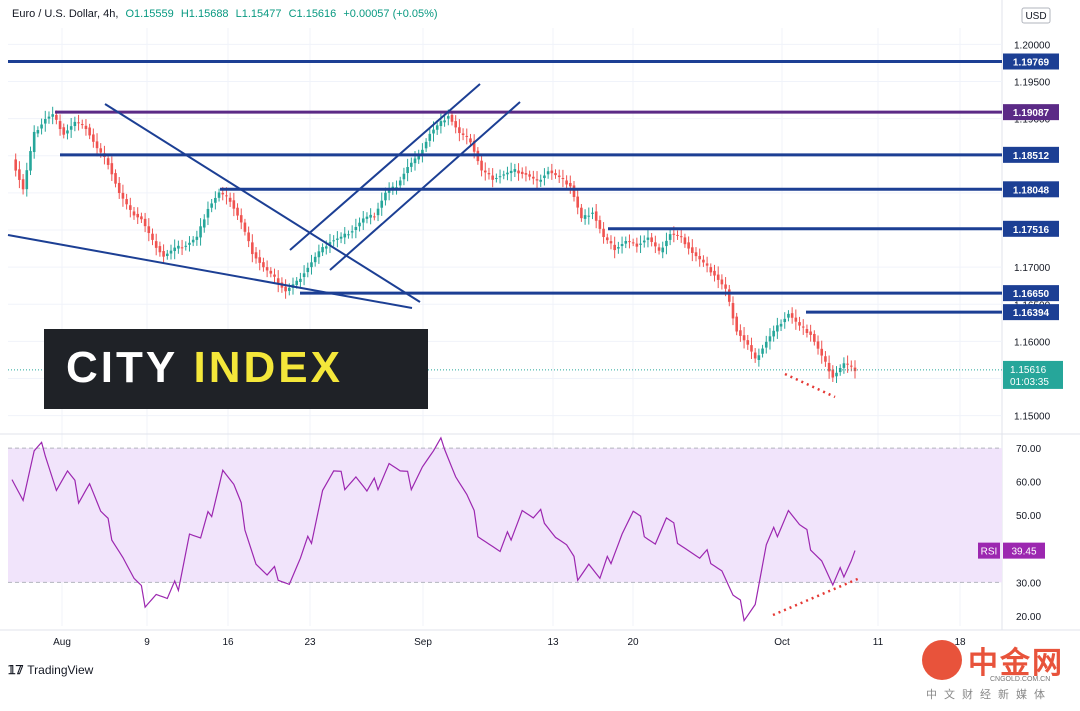  Describe the element at coordinates (149, 14) in the screenshot. I see `open-value: O1.15559` at that location.